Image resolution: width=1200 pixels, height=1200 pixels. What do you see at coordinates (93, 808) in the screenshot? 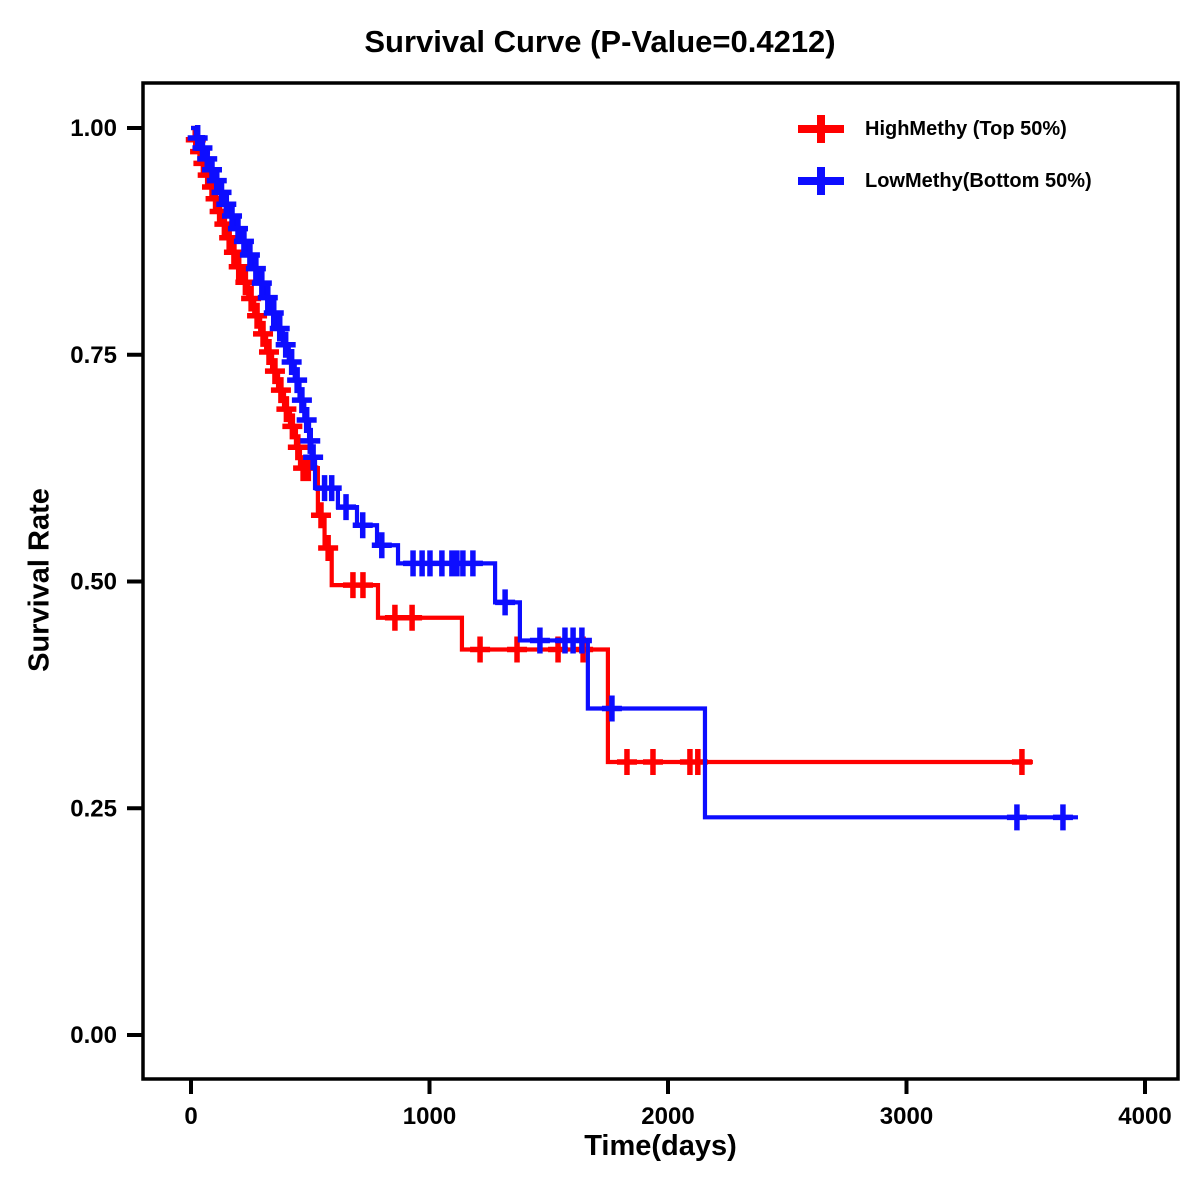
I see `y-tick-label: 0.25` at bounding box center [93, 808].